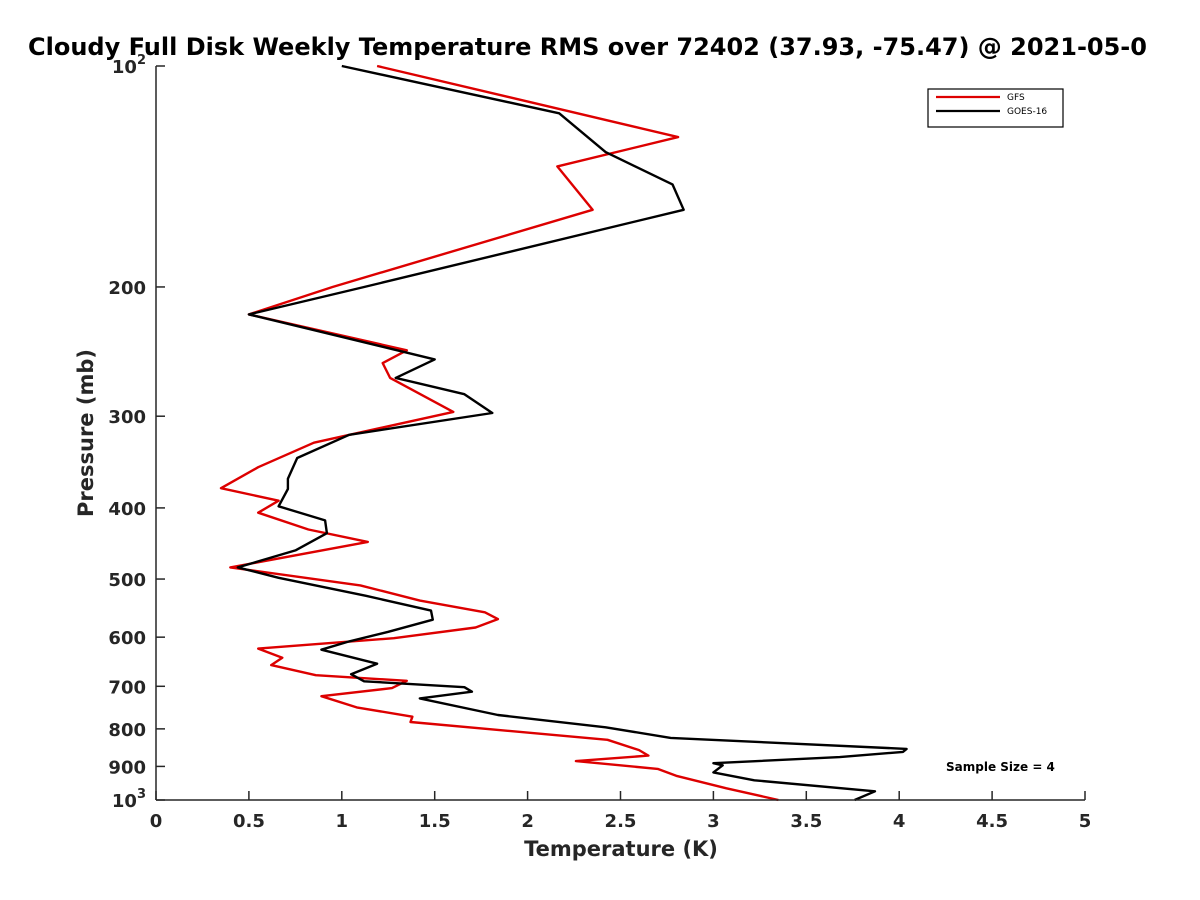 The width and height of the screenshot is (1200, 900). What do you see at coordinates (127, 288) in the screenshot?
I see `y-tick-label: 200` at bounding box center [127, 288].